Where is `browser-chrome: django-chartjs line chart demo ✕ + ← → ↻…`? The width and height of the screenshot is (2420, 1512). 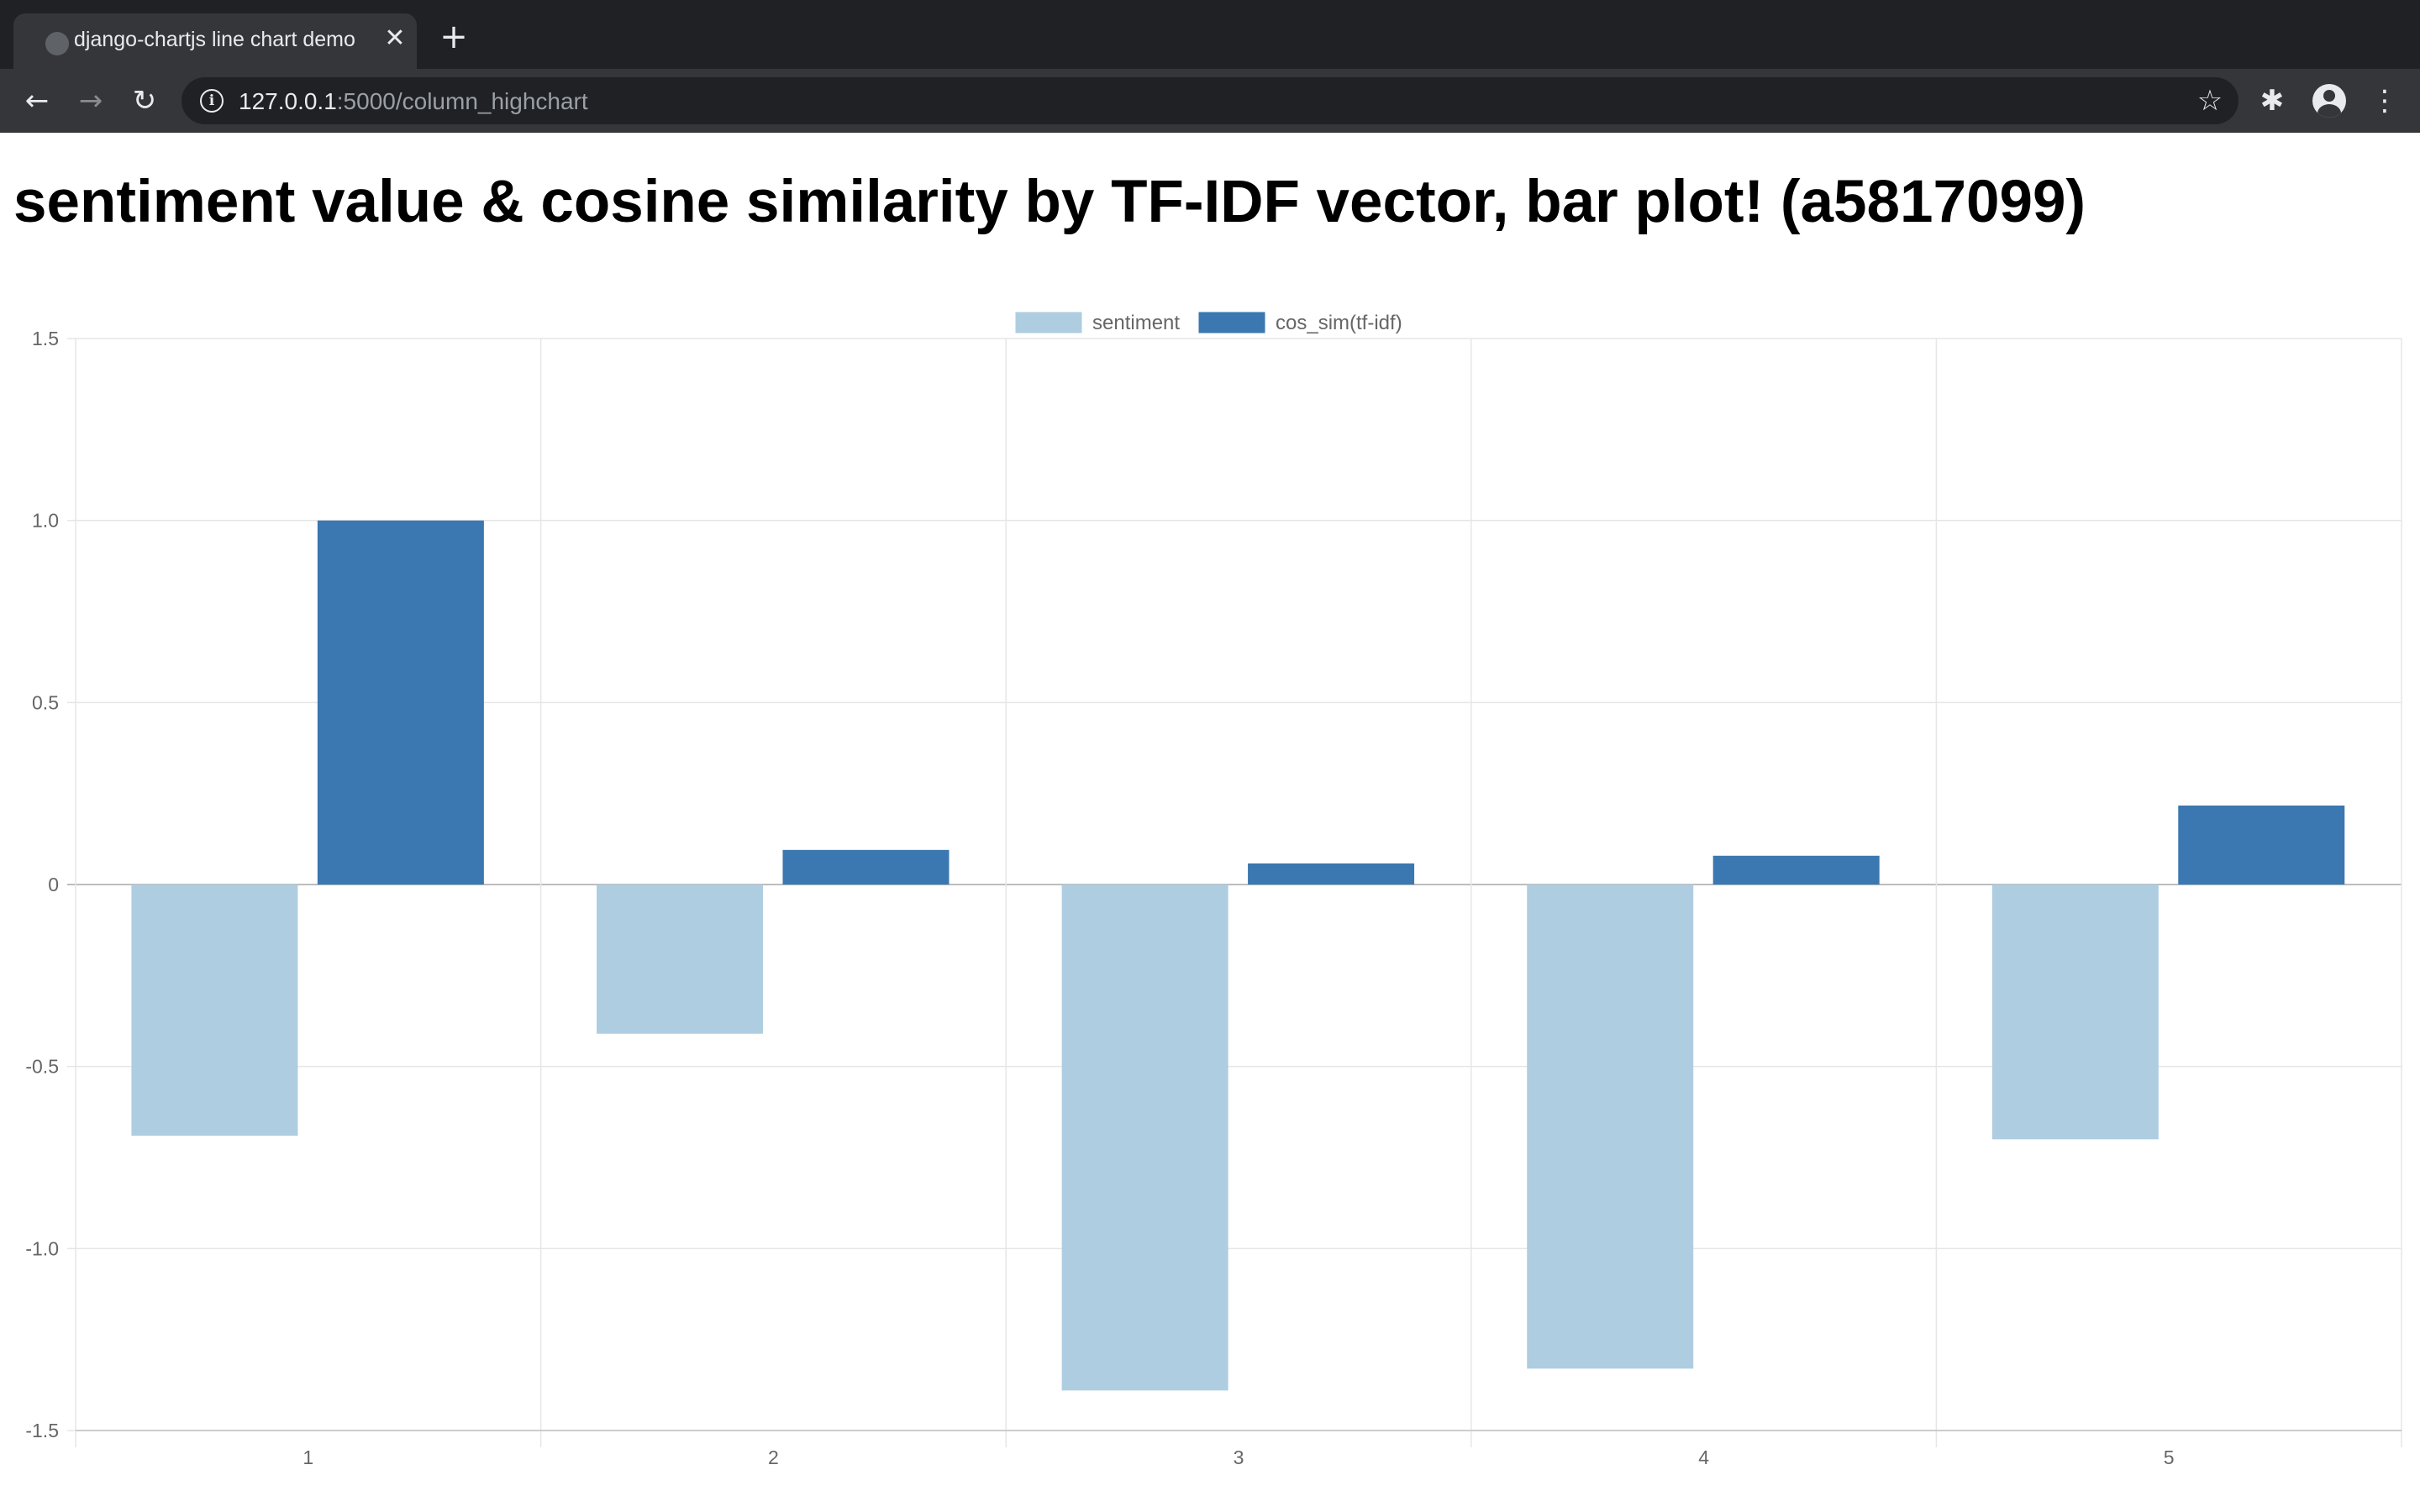
browser-chrome: django-chartjs line chart demo ✕ + ← → ↻… is located at coordinates (1210, 66).